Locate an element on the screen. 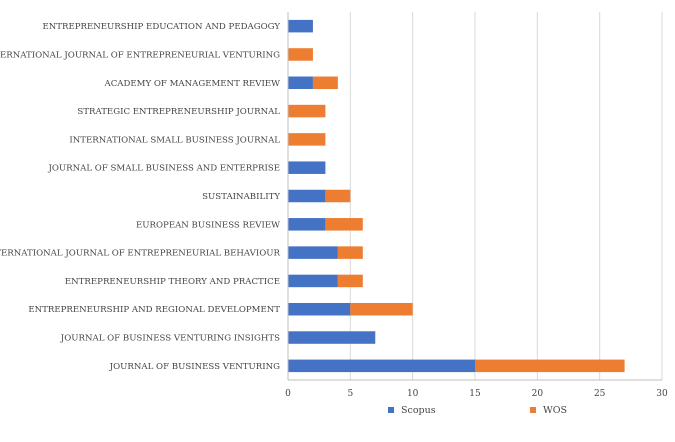 This screenshot has width=675, height=442. category-label: INTERNATIONAL SMALL BUSINESS JOURNAL is located at coordinates (174, 140).